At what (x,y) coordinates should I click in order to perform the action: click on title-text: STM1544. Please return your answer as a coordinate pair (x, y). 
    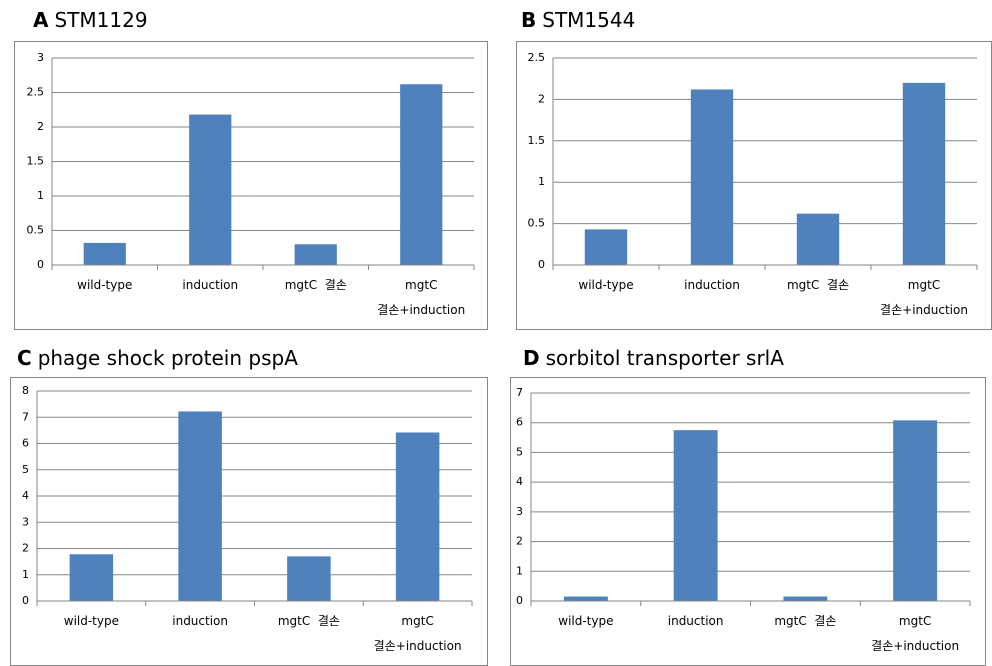
    Looking at the image, I should click on (589, 20).